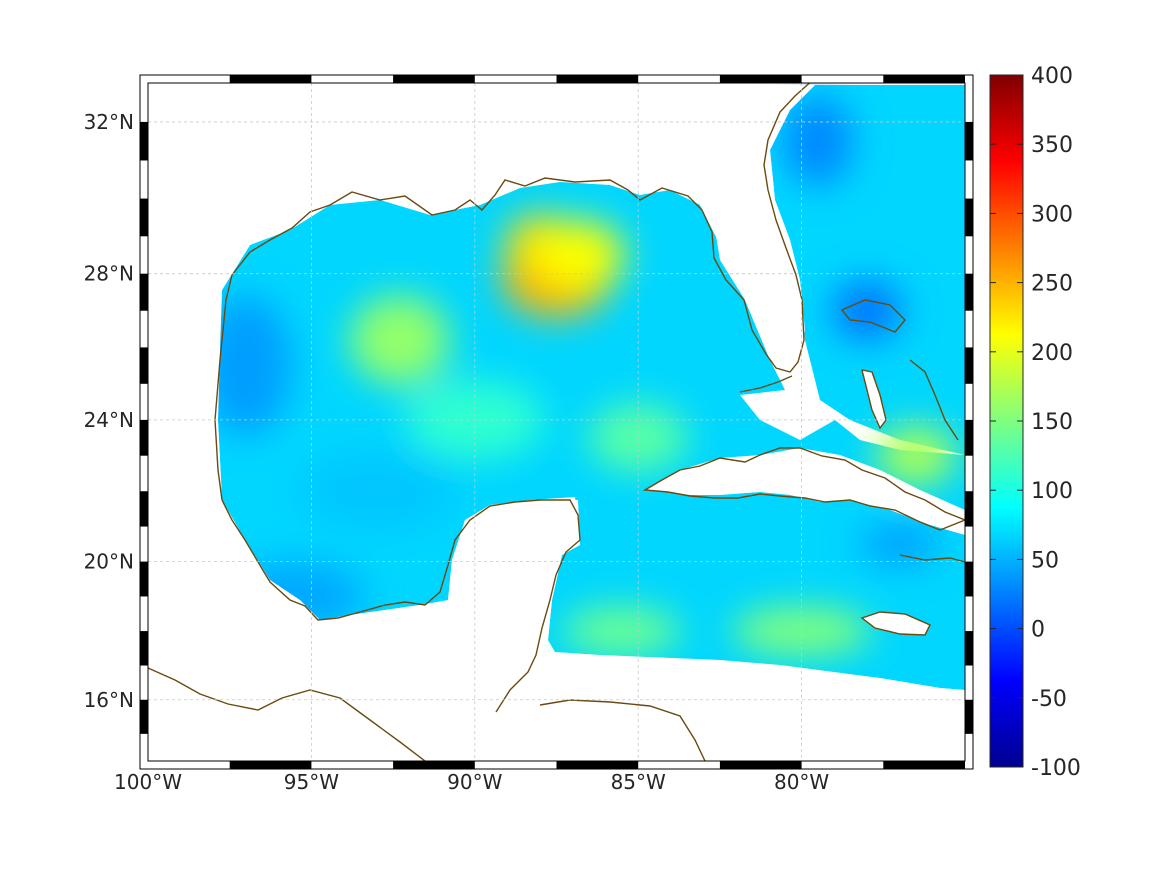  I want to click on colorbar-tick-label: 0, so click(1038, 630).